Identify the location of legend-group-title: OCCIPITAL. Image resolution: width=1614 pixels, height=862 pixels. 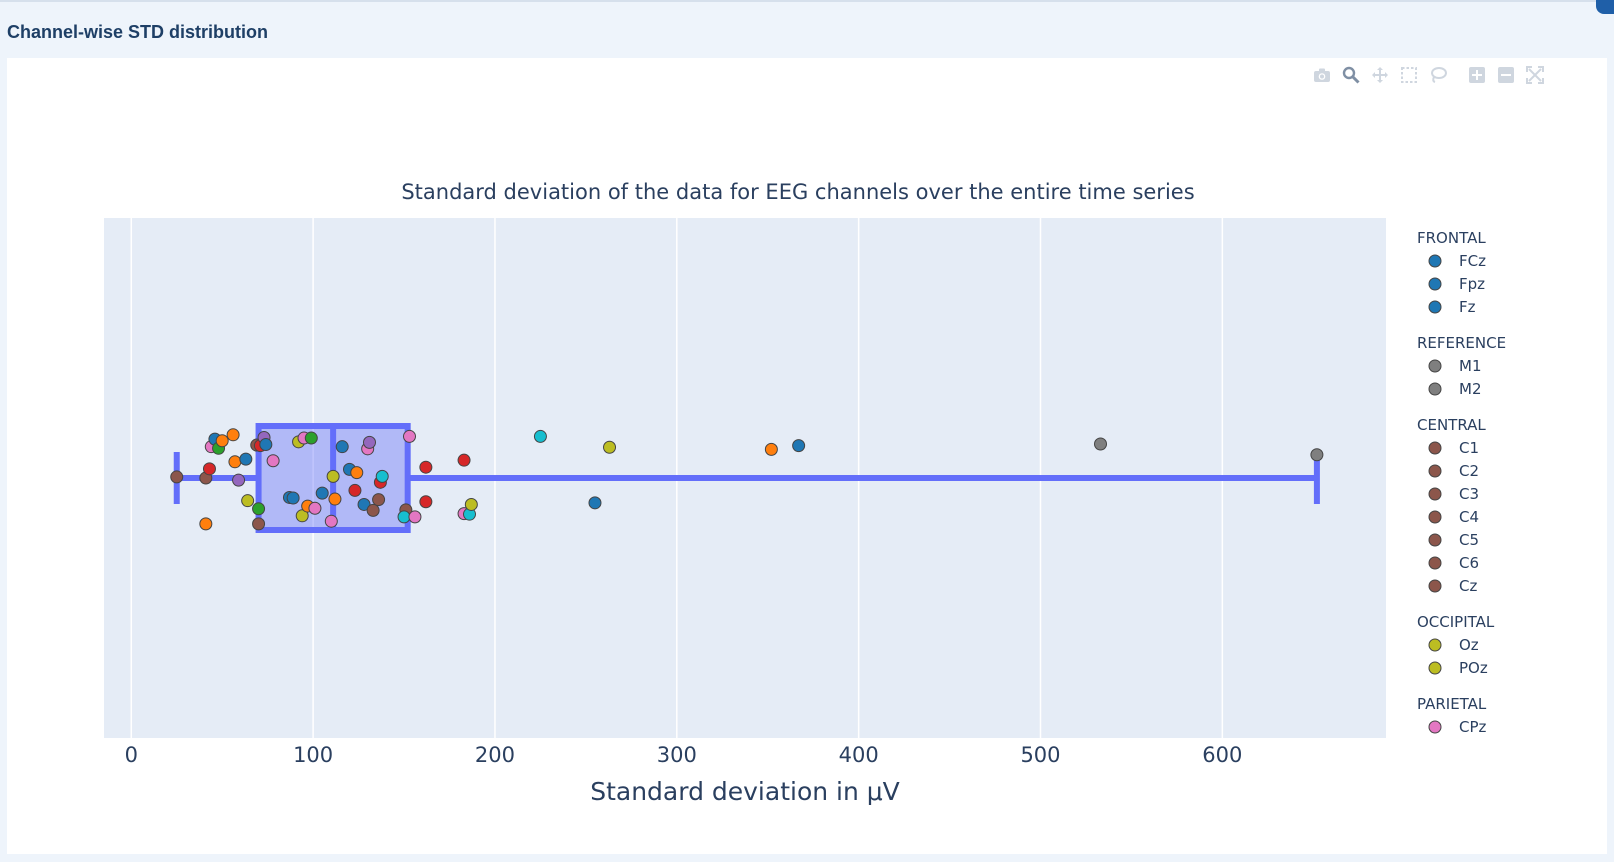
(1456, 622).